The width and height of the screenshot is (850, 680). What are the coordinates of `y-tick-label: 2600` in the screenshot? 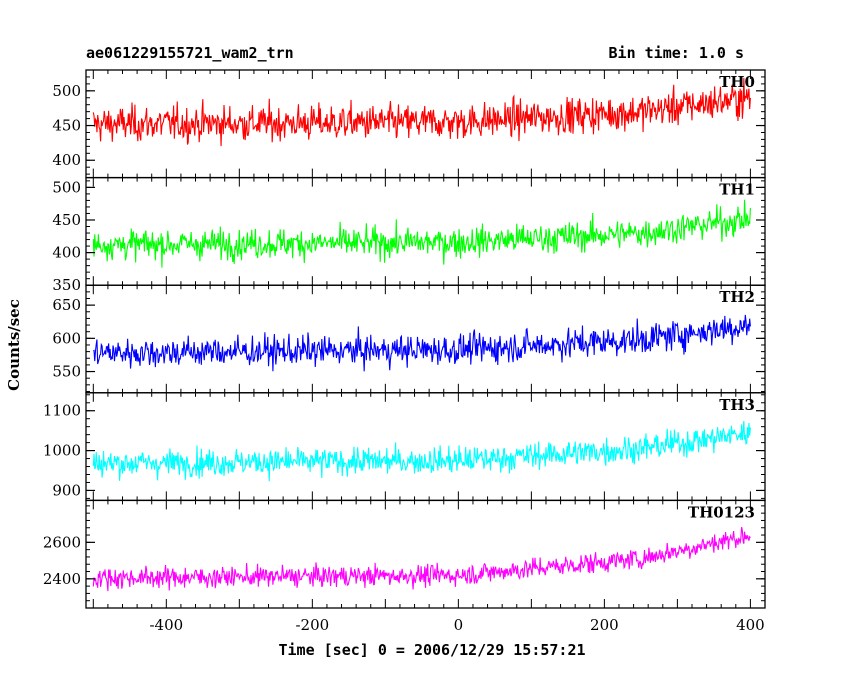 It's located at (62, 542).